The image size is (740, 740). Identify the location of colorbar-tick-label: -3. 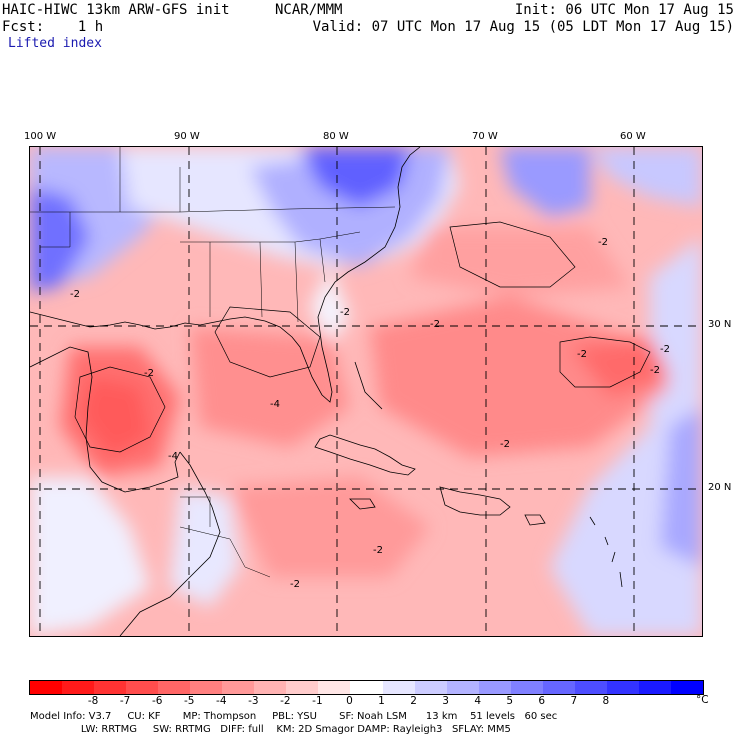
(253, 701).